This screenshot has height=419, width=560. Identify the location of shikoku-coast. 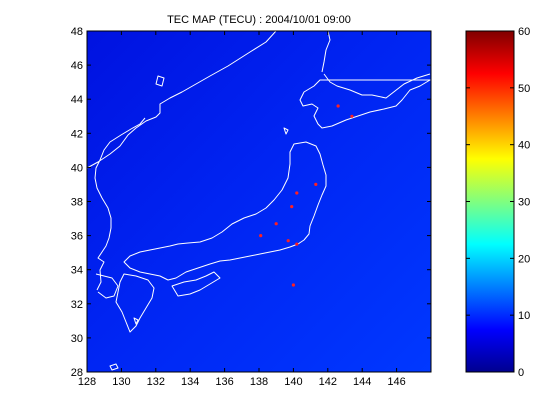
(196, 284).